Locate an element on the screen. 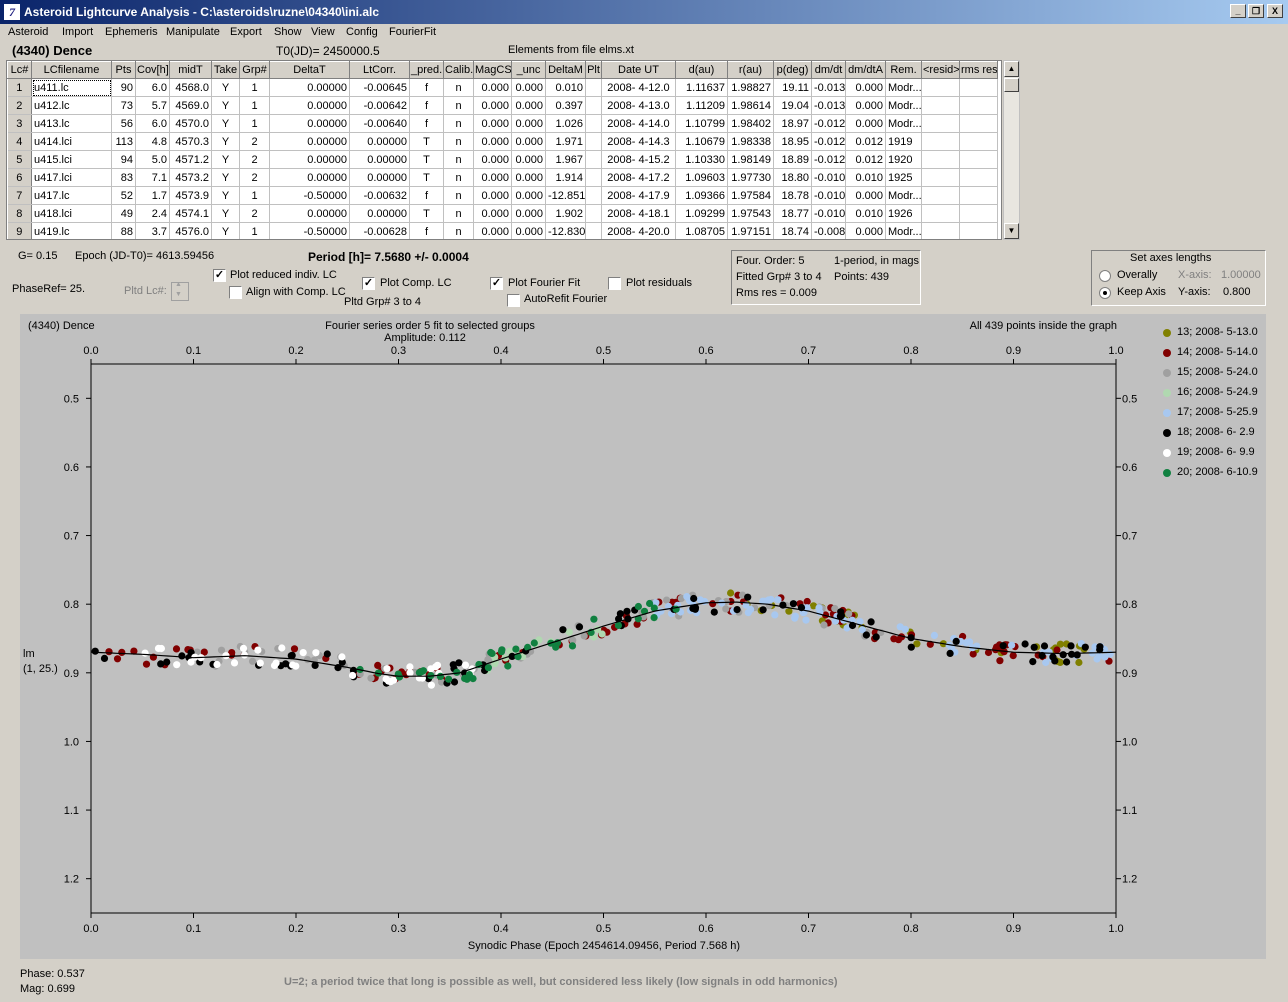  column-header: midT is located at coordinates (190, 70).